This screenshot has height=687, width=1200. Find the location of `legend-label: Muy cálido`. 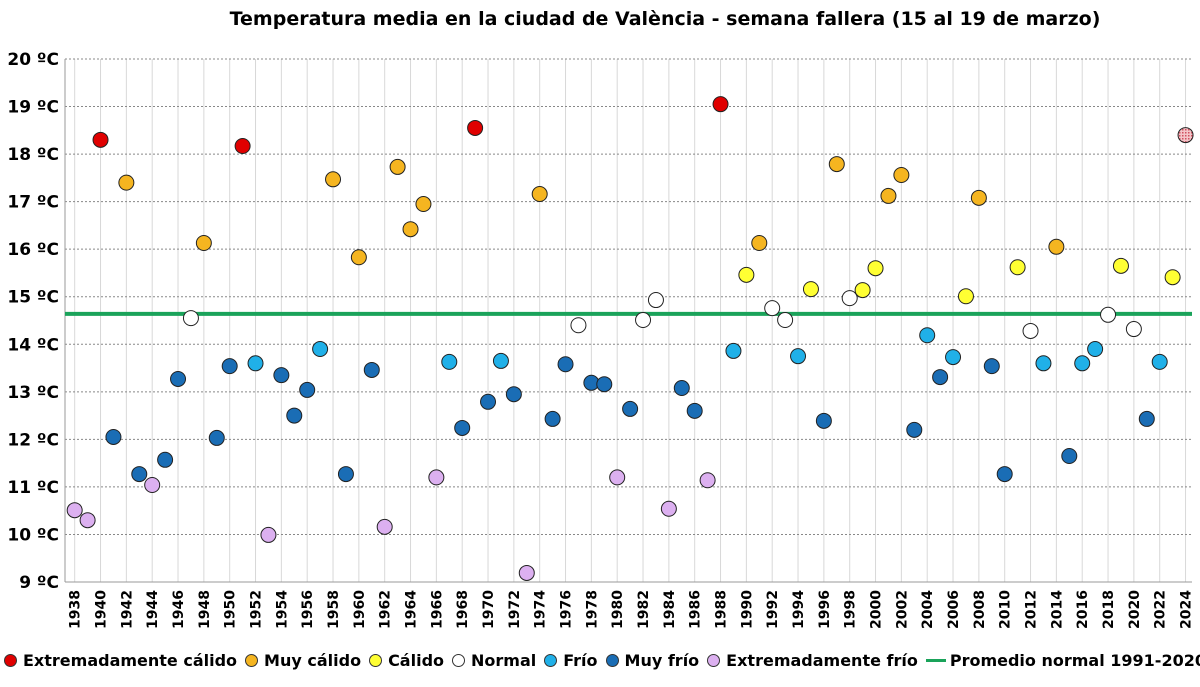

legend-label: Muy cálido is located at coordinates (313, 660).